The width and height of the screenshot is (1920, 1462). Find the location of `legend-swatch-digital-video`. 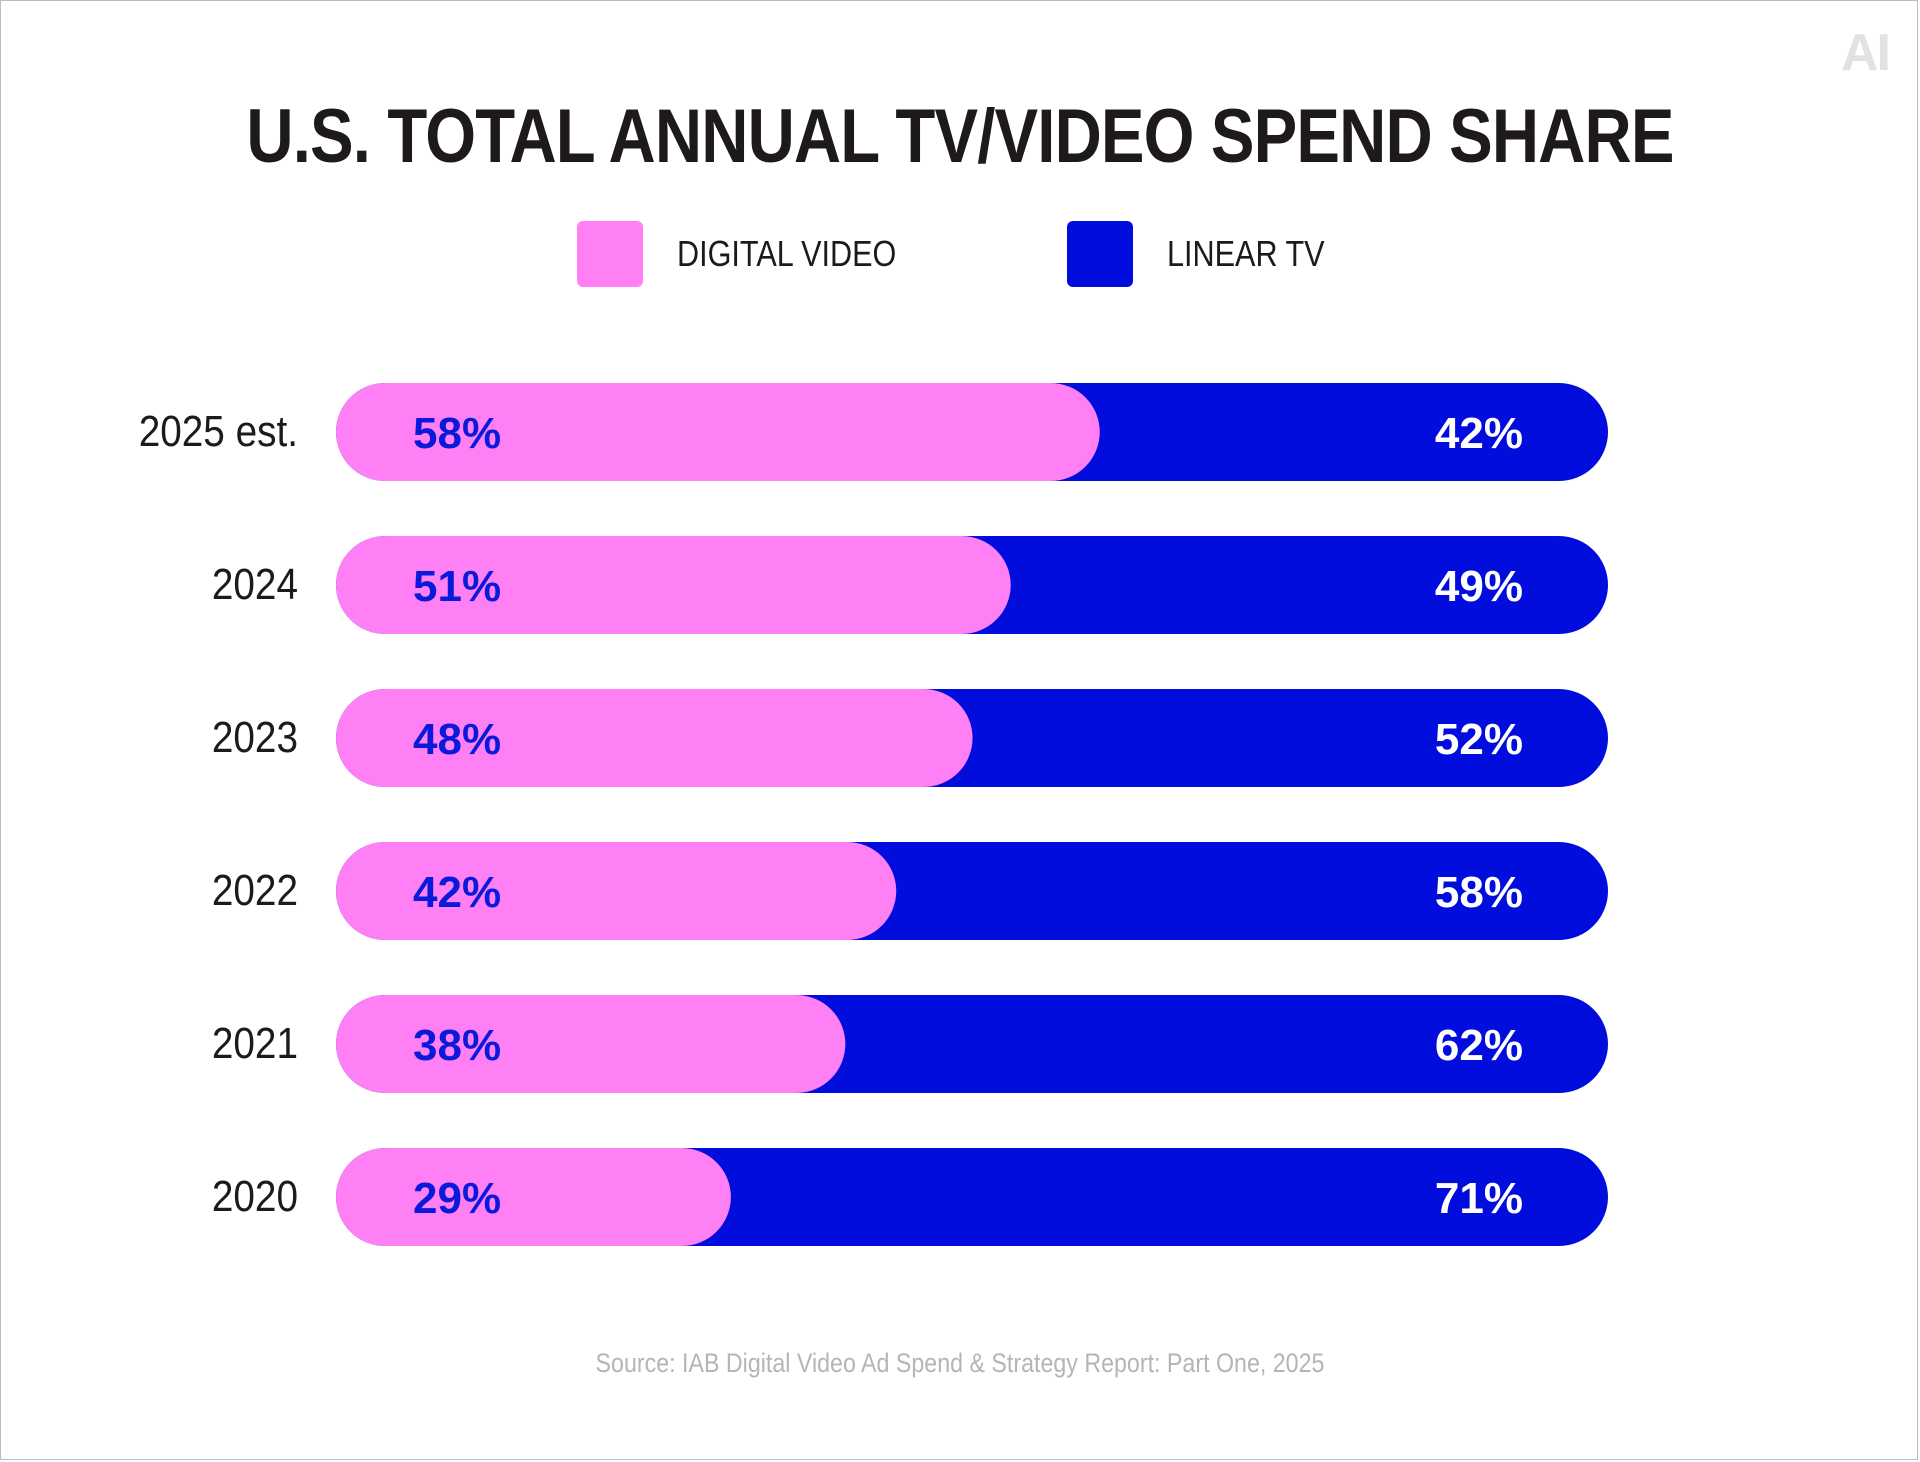

legend-swatch-digital-video is located at coordinates (610, 254).